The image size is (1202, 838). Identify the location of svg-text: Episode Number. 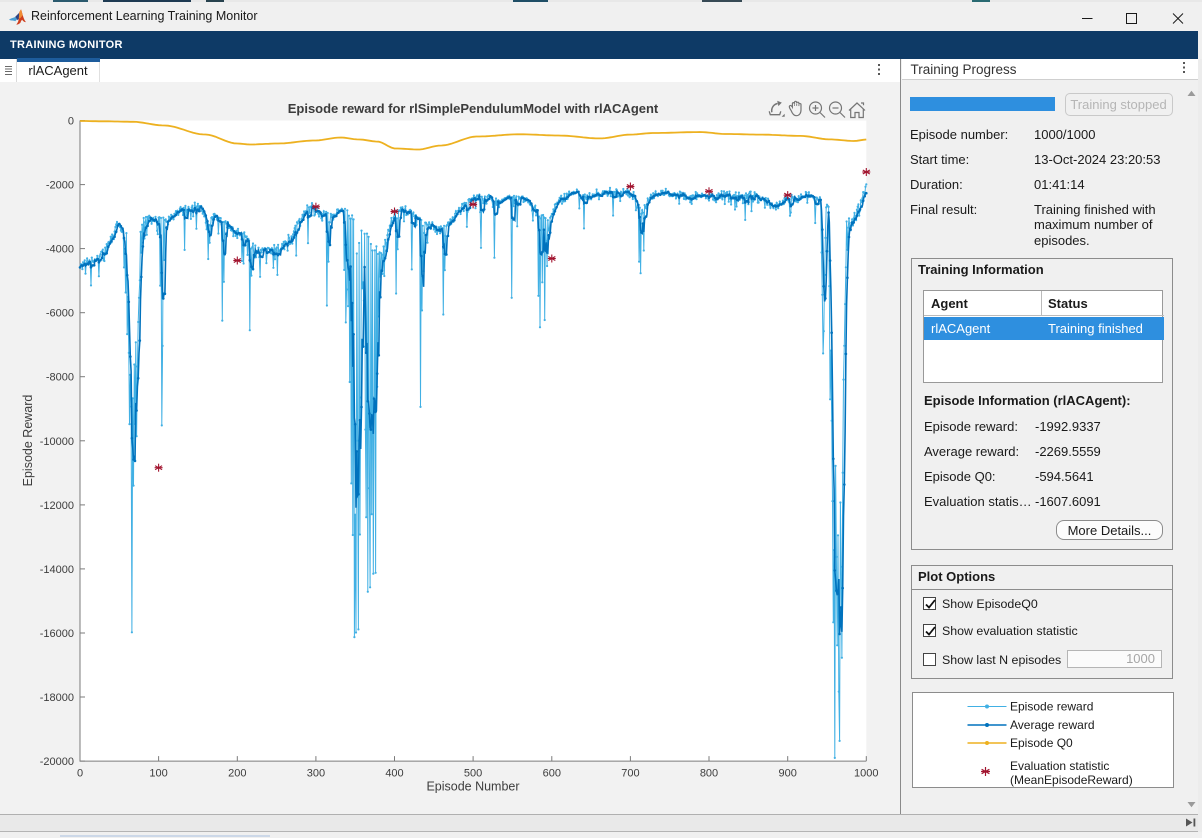
(472, 786).